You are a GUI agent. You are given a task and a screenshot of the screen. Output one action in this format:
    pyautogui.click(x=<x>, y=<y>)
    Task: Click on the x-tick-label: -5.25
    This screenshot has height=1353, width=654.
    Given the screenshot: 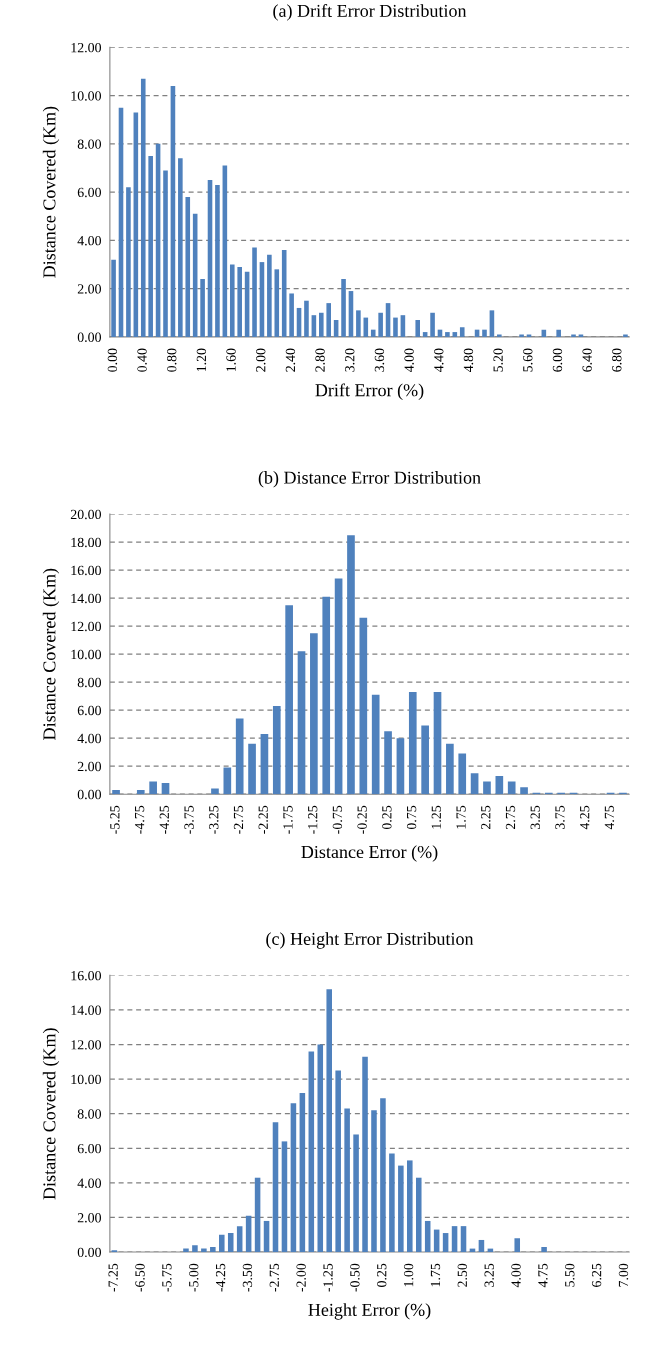 What is the action you would take?
    pyautogui.click(x=115, y=819)
    